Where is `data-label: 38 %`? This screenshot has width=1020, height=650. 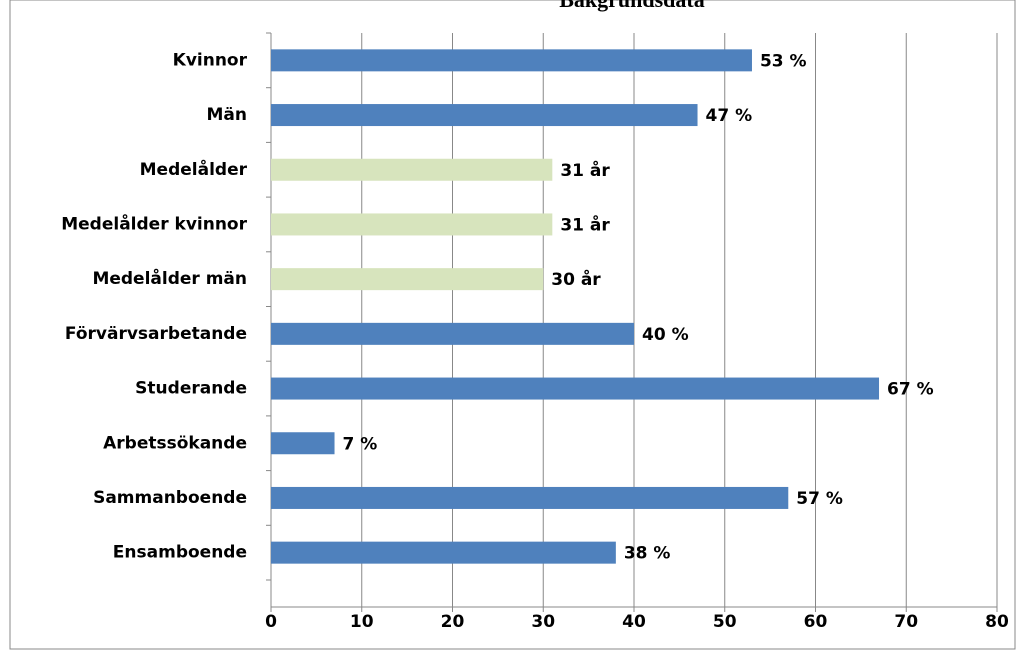 data-label: 38 % is located at coordinates (647, 554).